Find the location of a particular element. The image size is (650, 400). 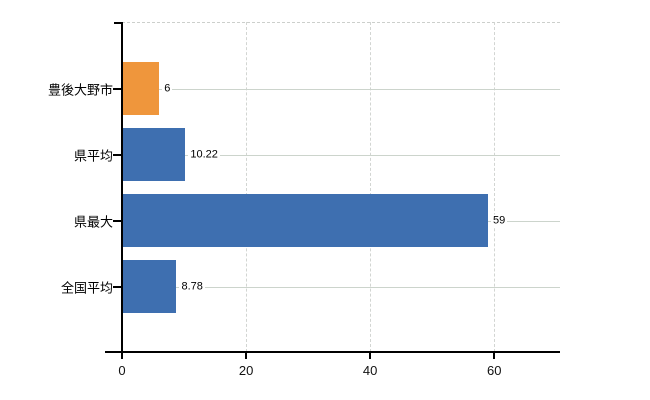

category-label: 県平均 is located at coordinates (93, 156).